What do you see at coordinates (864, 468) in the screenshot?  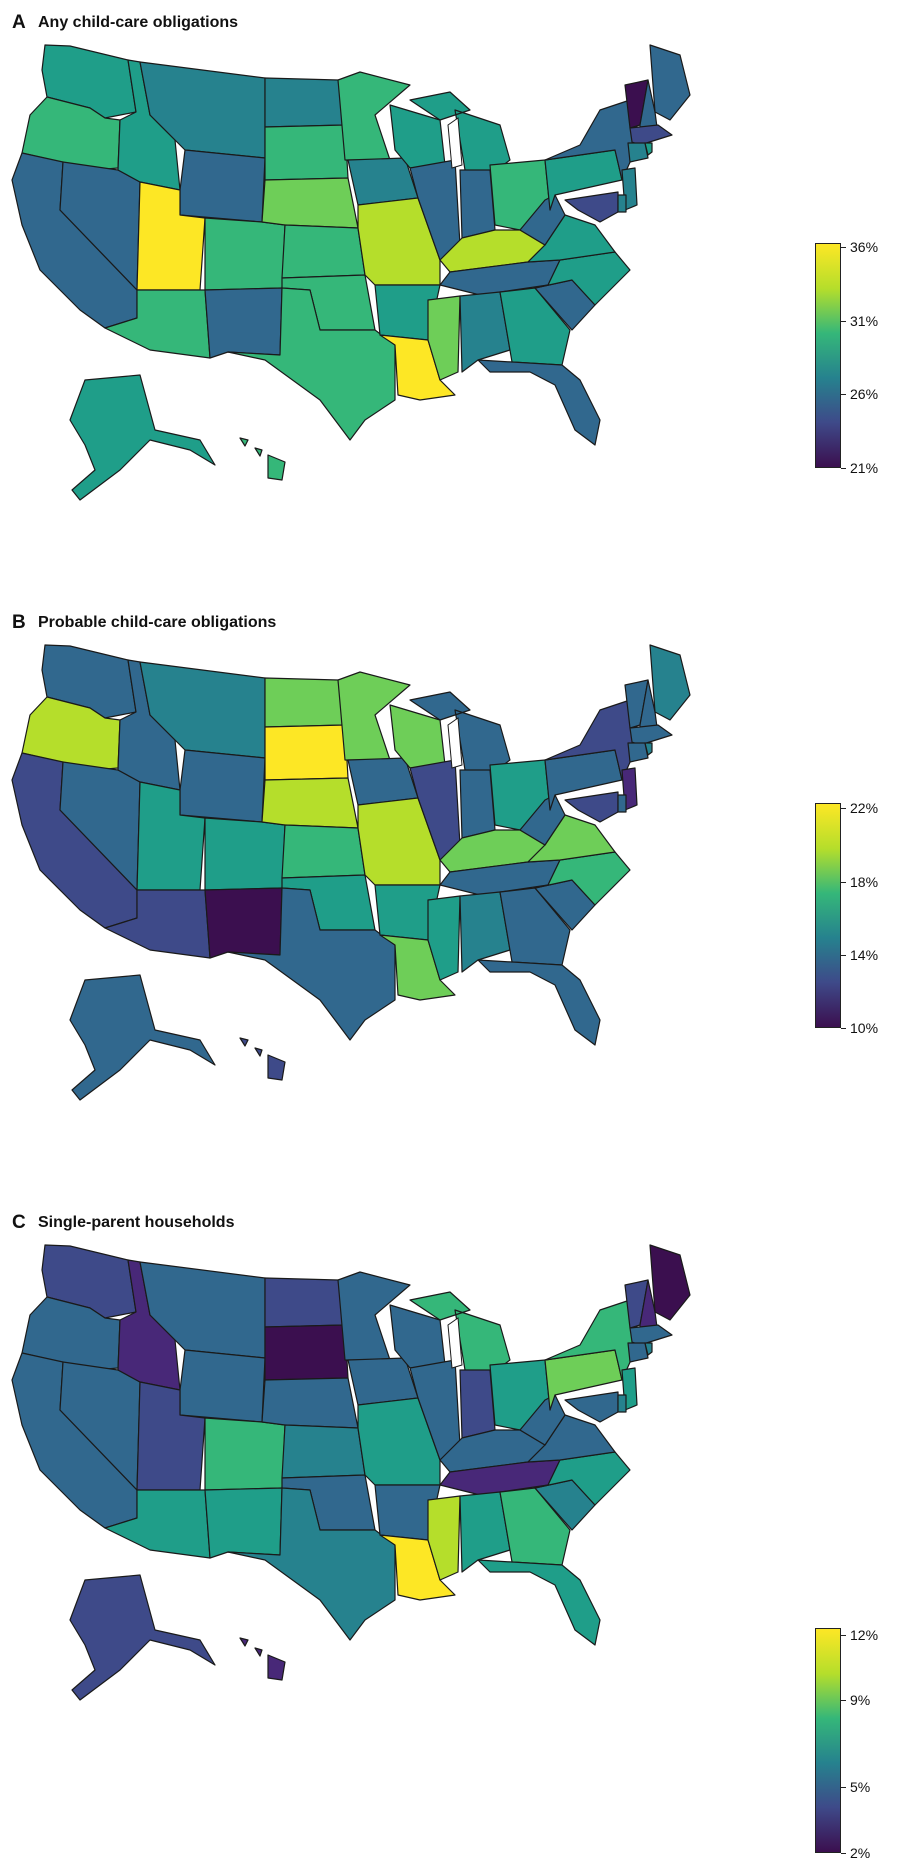 I see `legend-tick-label: 21%` at bounding box center [864, 468].